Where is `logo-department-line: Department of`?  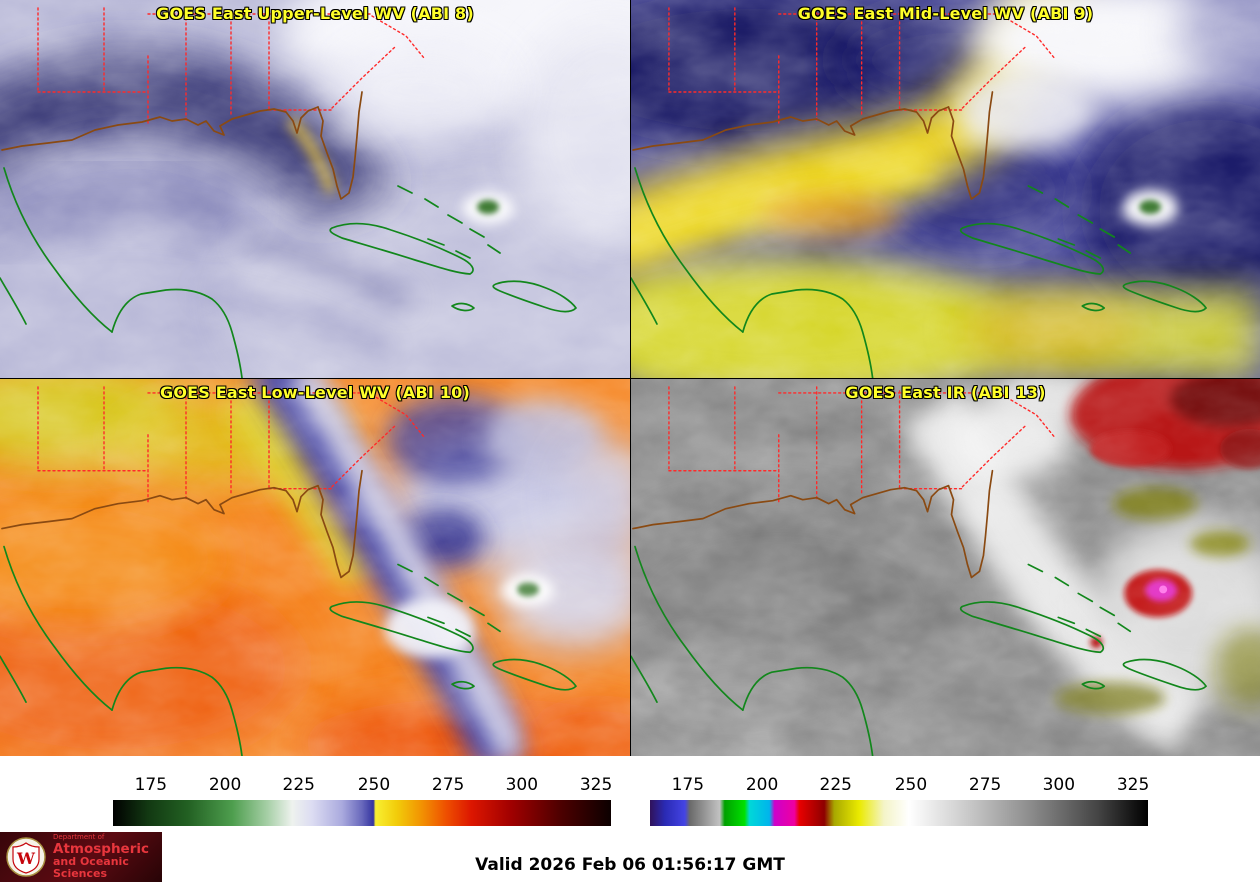
logo-department-line: Department of is located at coordinates (79, 837).